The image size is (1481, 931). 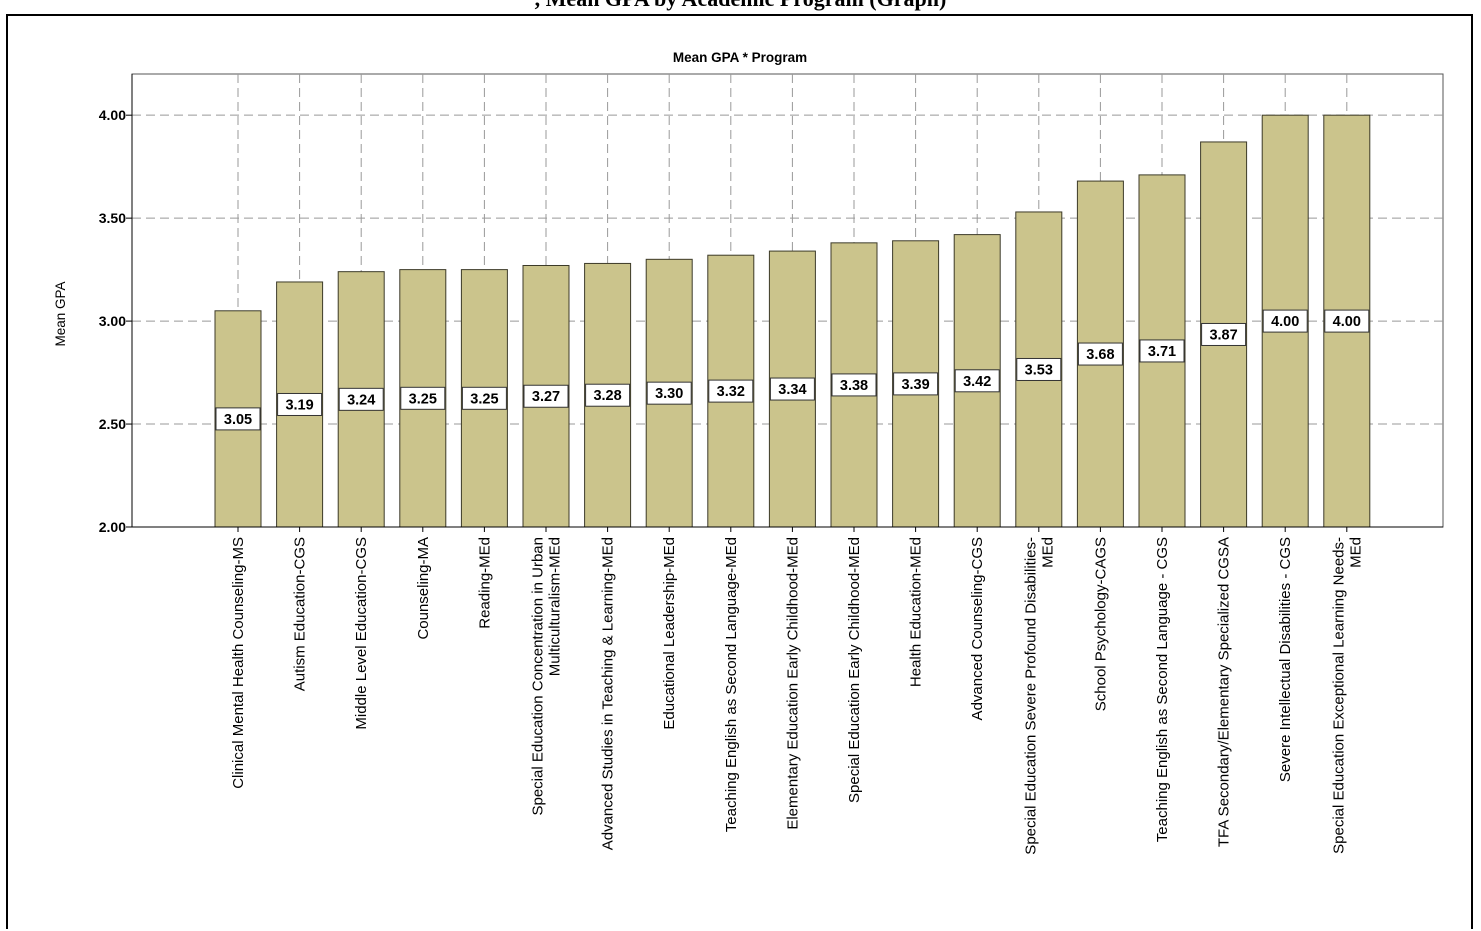 I want to click on x-tick-label: Counseling-MA, so click(x=423, y=588).